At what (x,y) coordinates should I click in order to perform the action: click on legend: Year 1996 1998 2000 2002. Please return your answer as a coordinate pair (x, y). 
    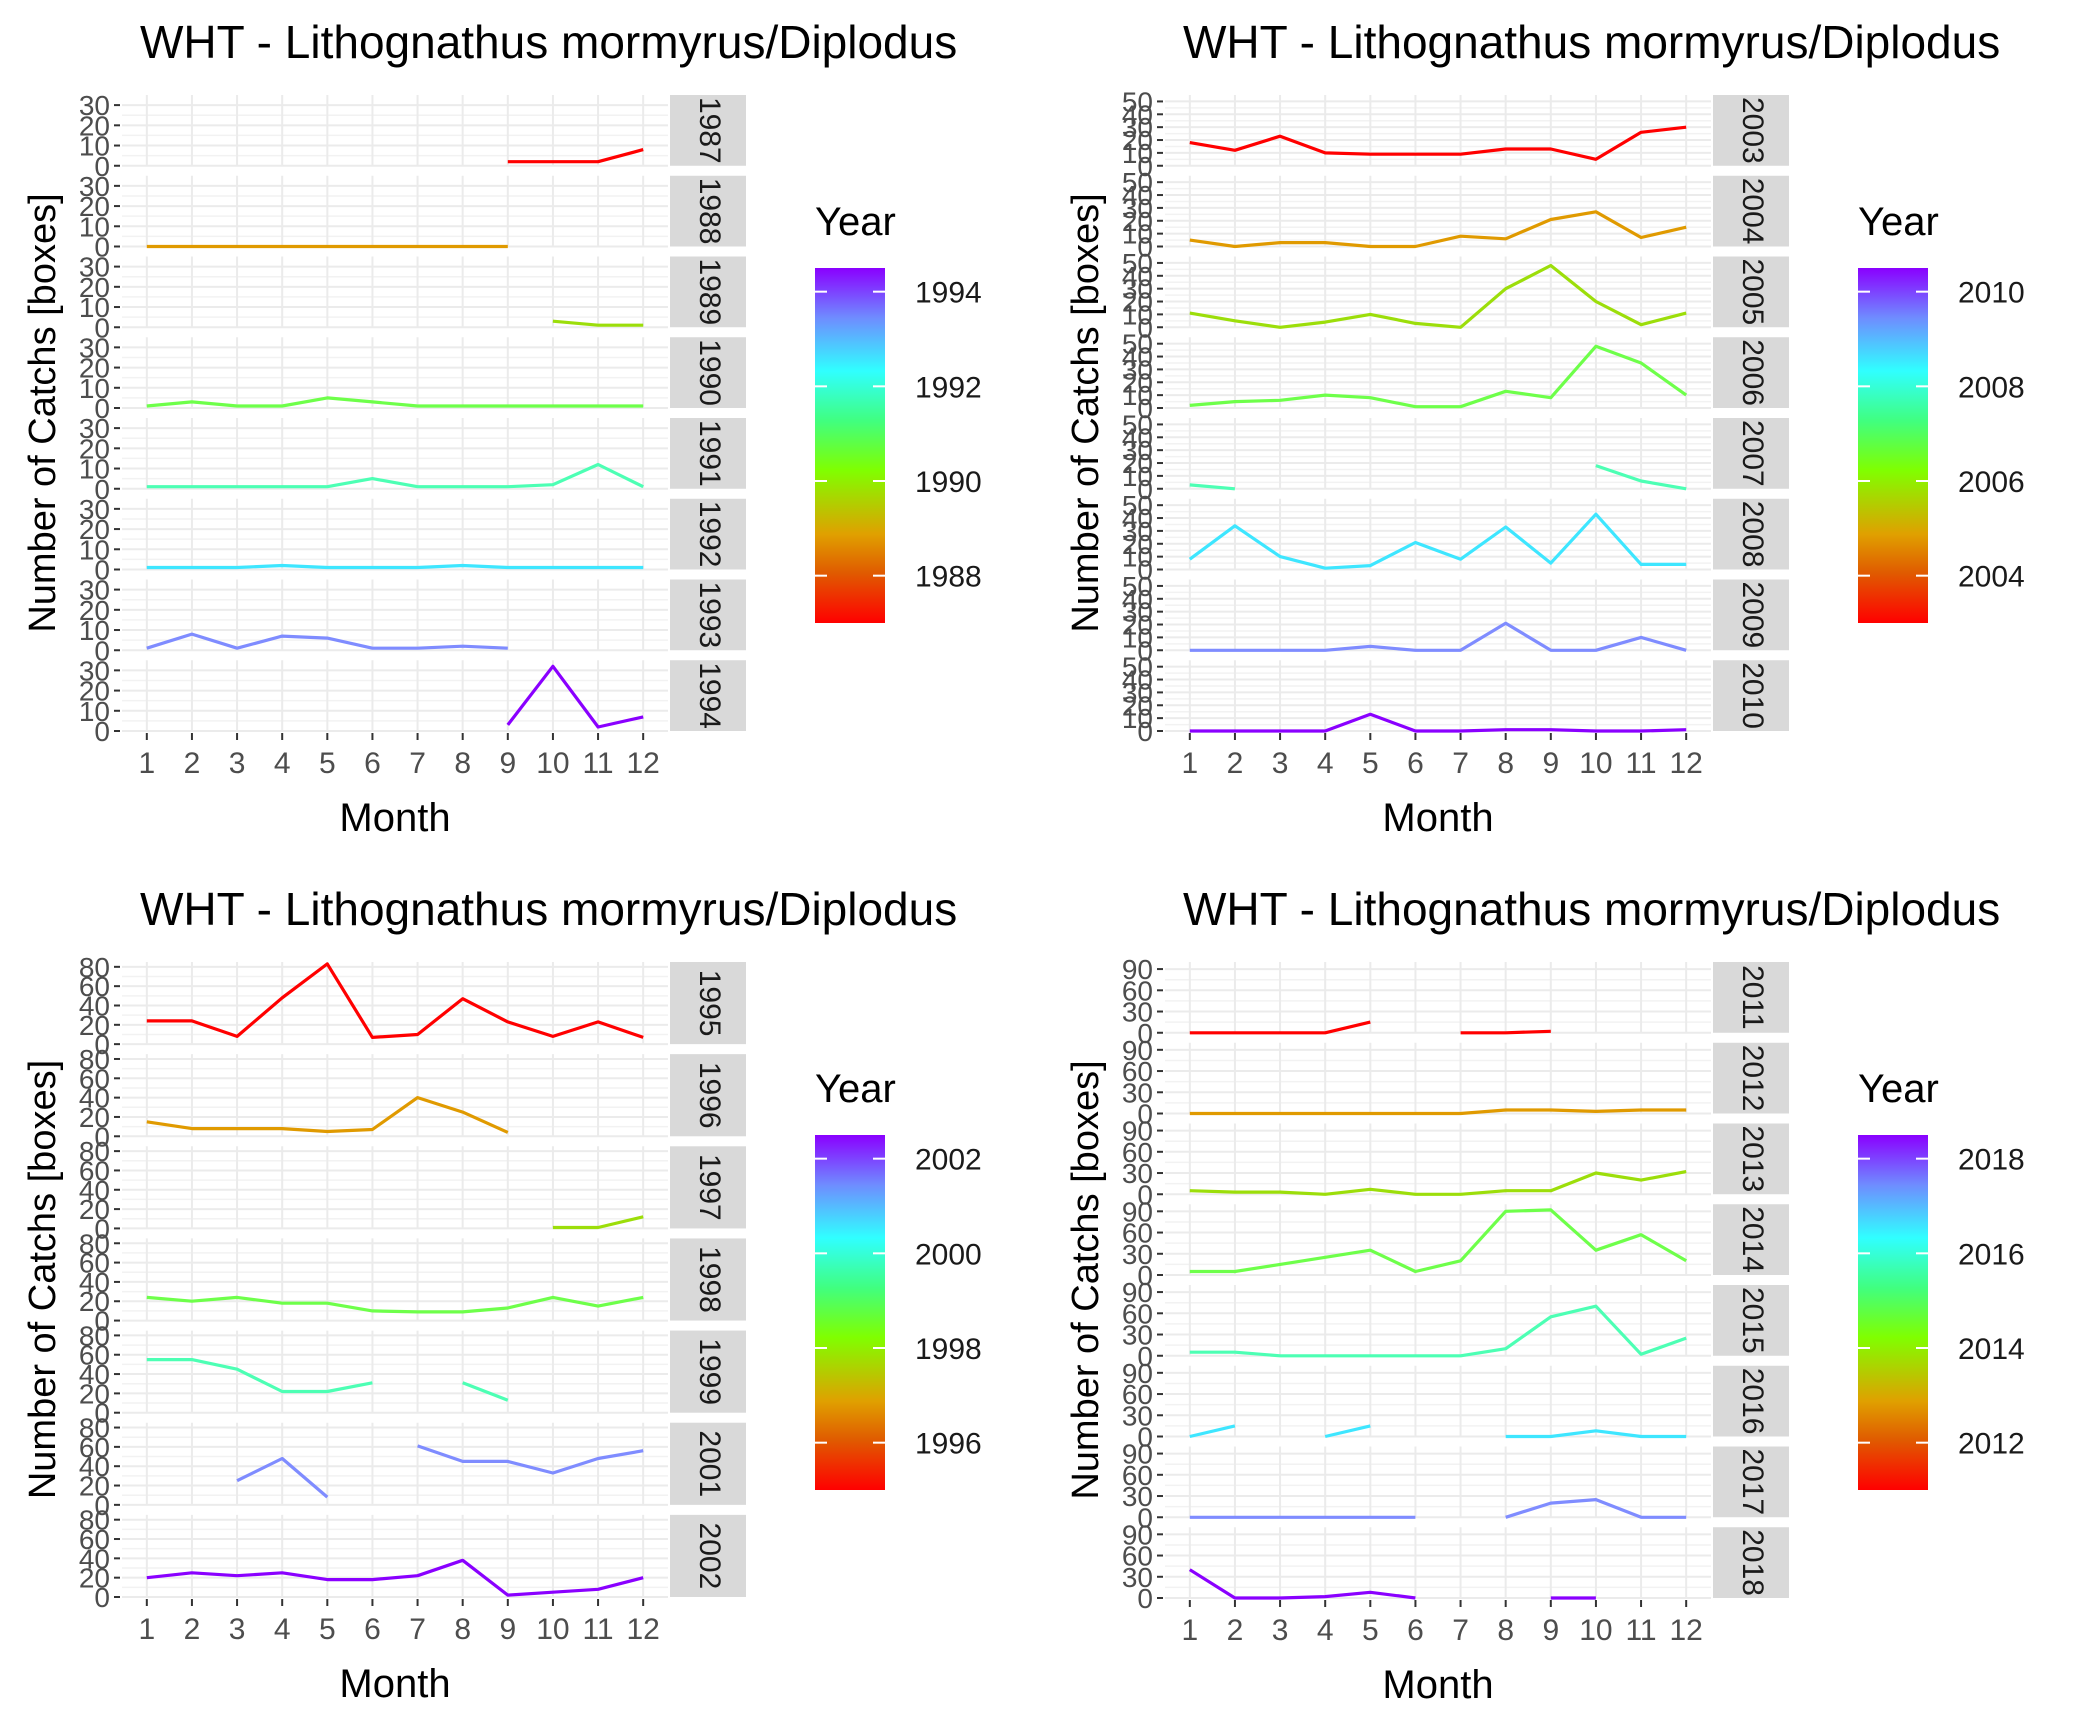
    Looking at the image, I should click on (898, 1278).